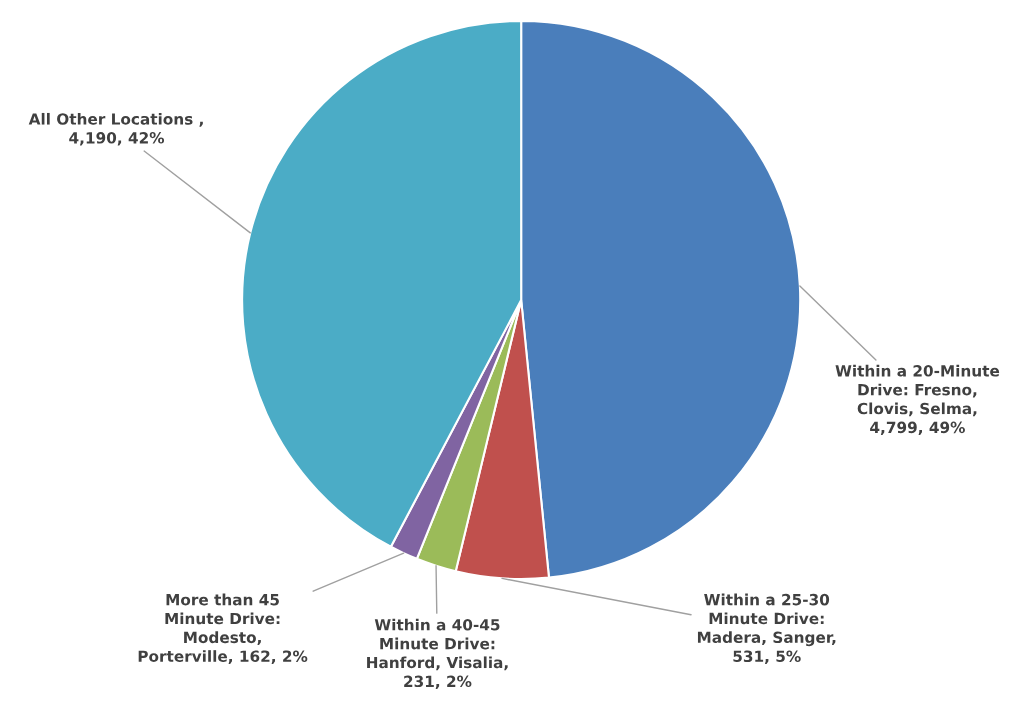  What do you see at coordinates (223, 628) in the screenshot?
I see `slice-label: More than 45 Minute Drive: Modesto, Porterville, 162, 2%` at bounding box center [223, 628].